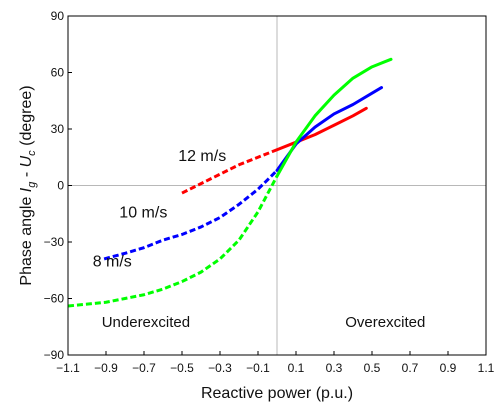  What do you see at coordinates (26, 117) in the screenshot?
I see `y-axis-label-suffix: (degree)` at bounding box center [26, 117].